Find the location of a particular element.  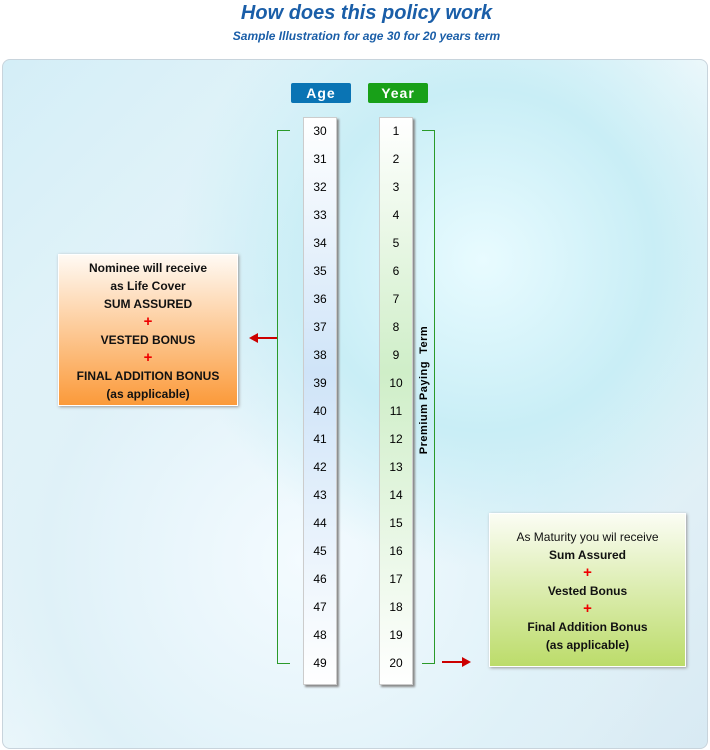

age-cell: 45 is located at coordinates (320, 551).